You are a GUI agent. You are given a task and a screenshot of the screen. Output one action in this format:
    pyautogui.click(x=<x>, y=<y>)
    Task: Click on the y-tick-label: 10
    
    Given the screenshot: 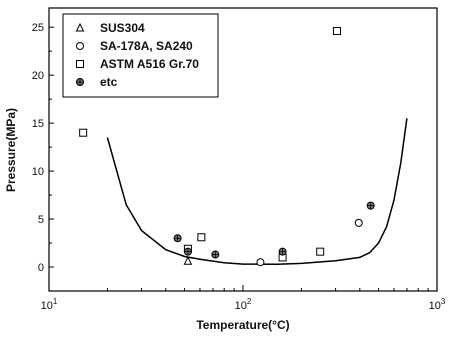 What is the action you would take?
    pyautogui.click(x=38, y=172)
    